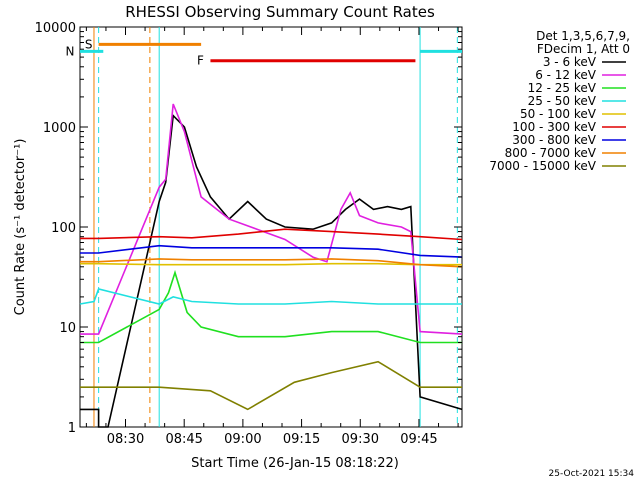 This screenshot has height=480, width=640. I want to click on annotation-label: S, so click(89, 44).